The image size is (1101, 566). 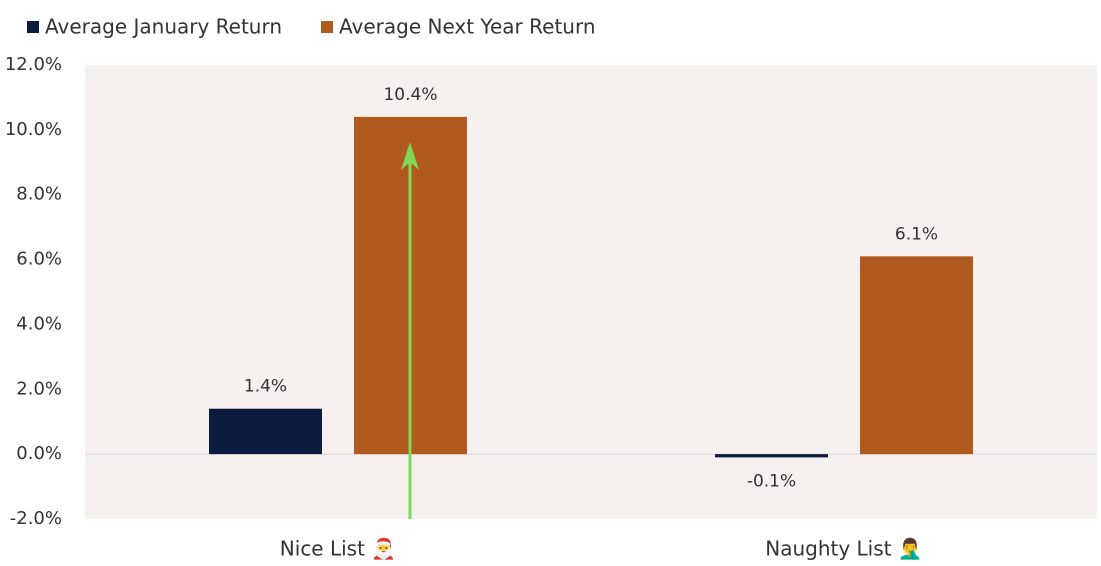 I want to click on x-tick-label: Nice List 🎅, so click(x=338, y=549).